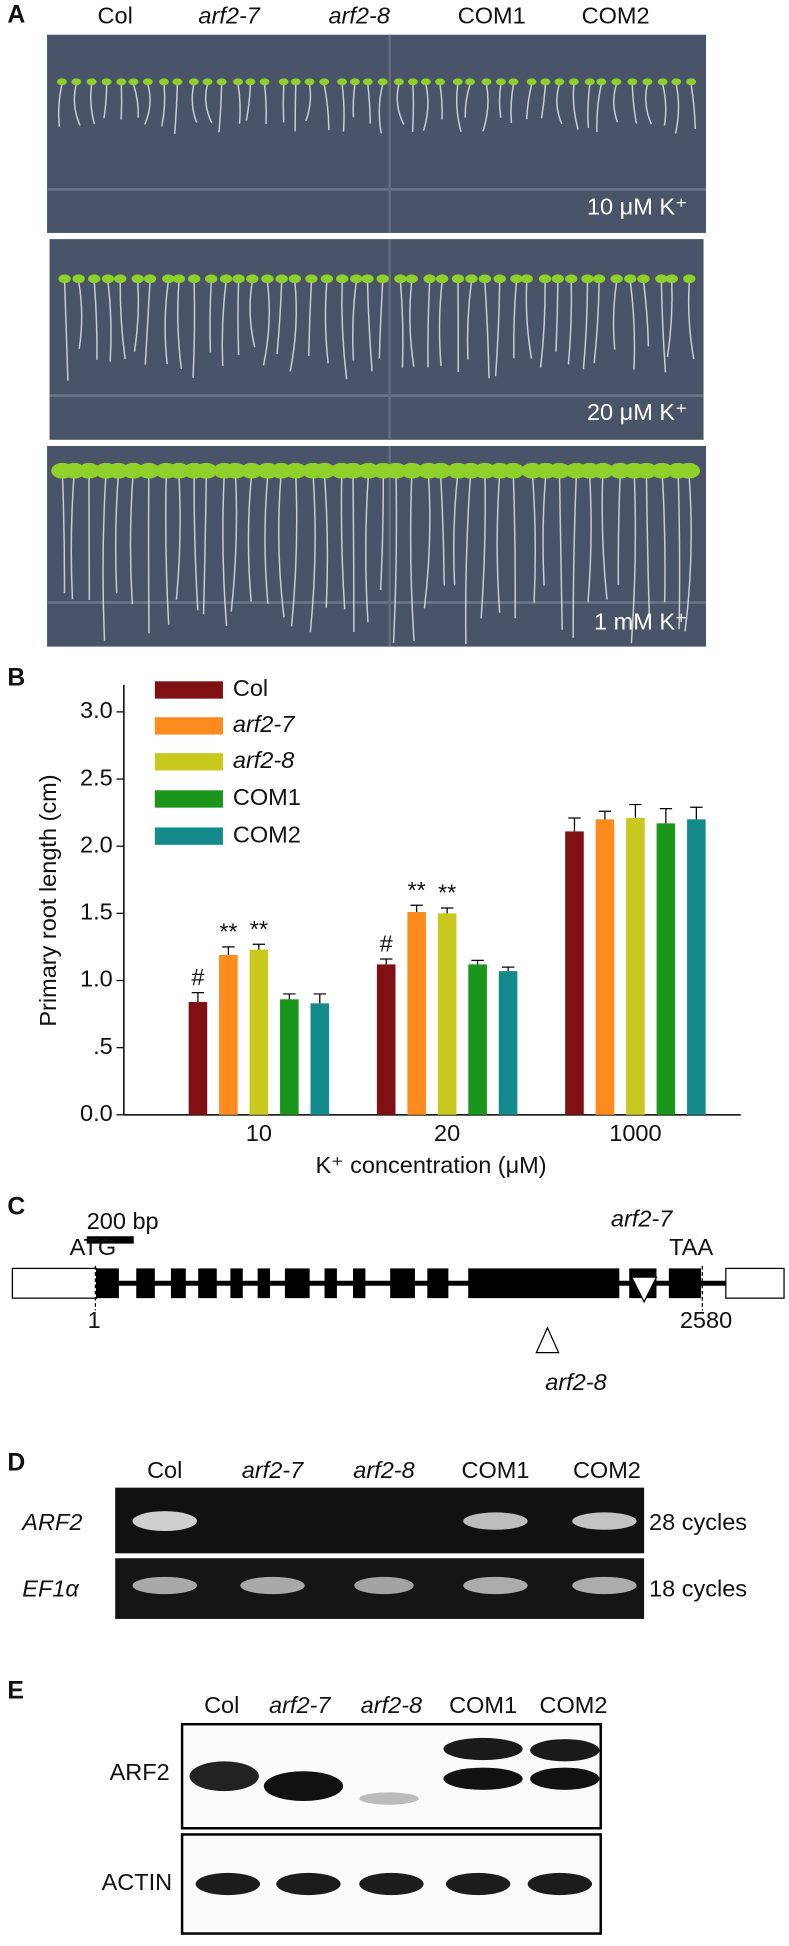 The width and height of the screenshot is (789, 1946). Describe the element at coordinates (96, 912) in the screenshot. I see `y-tick-label: 1.5` at that location.